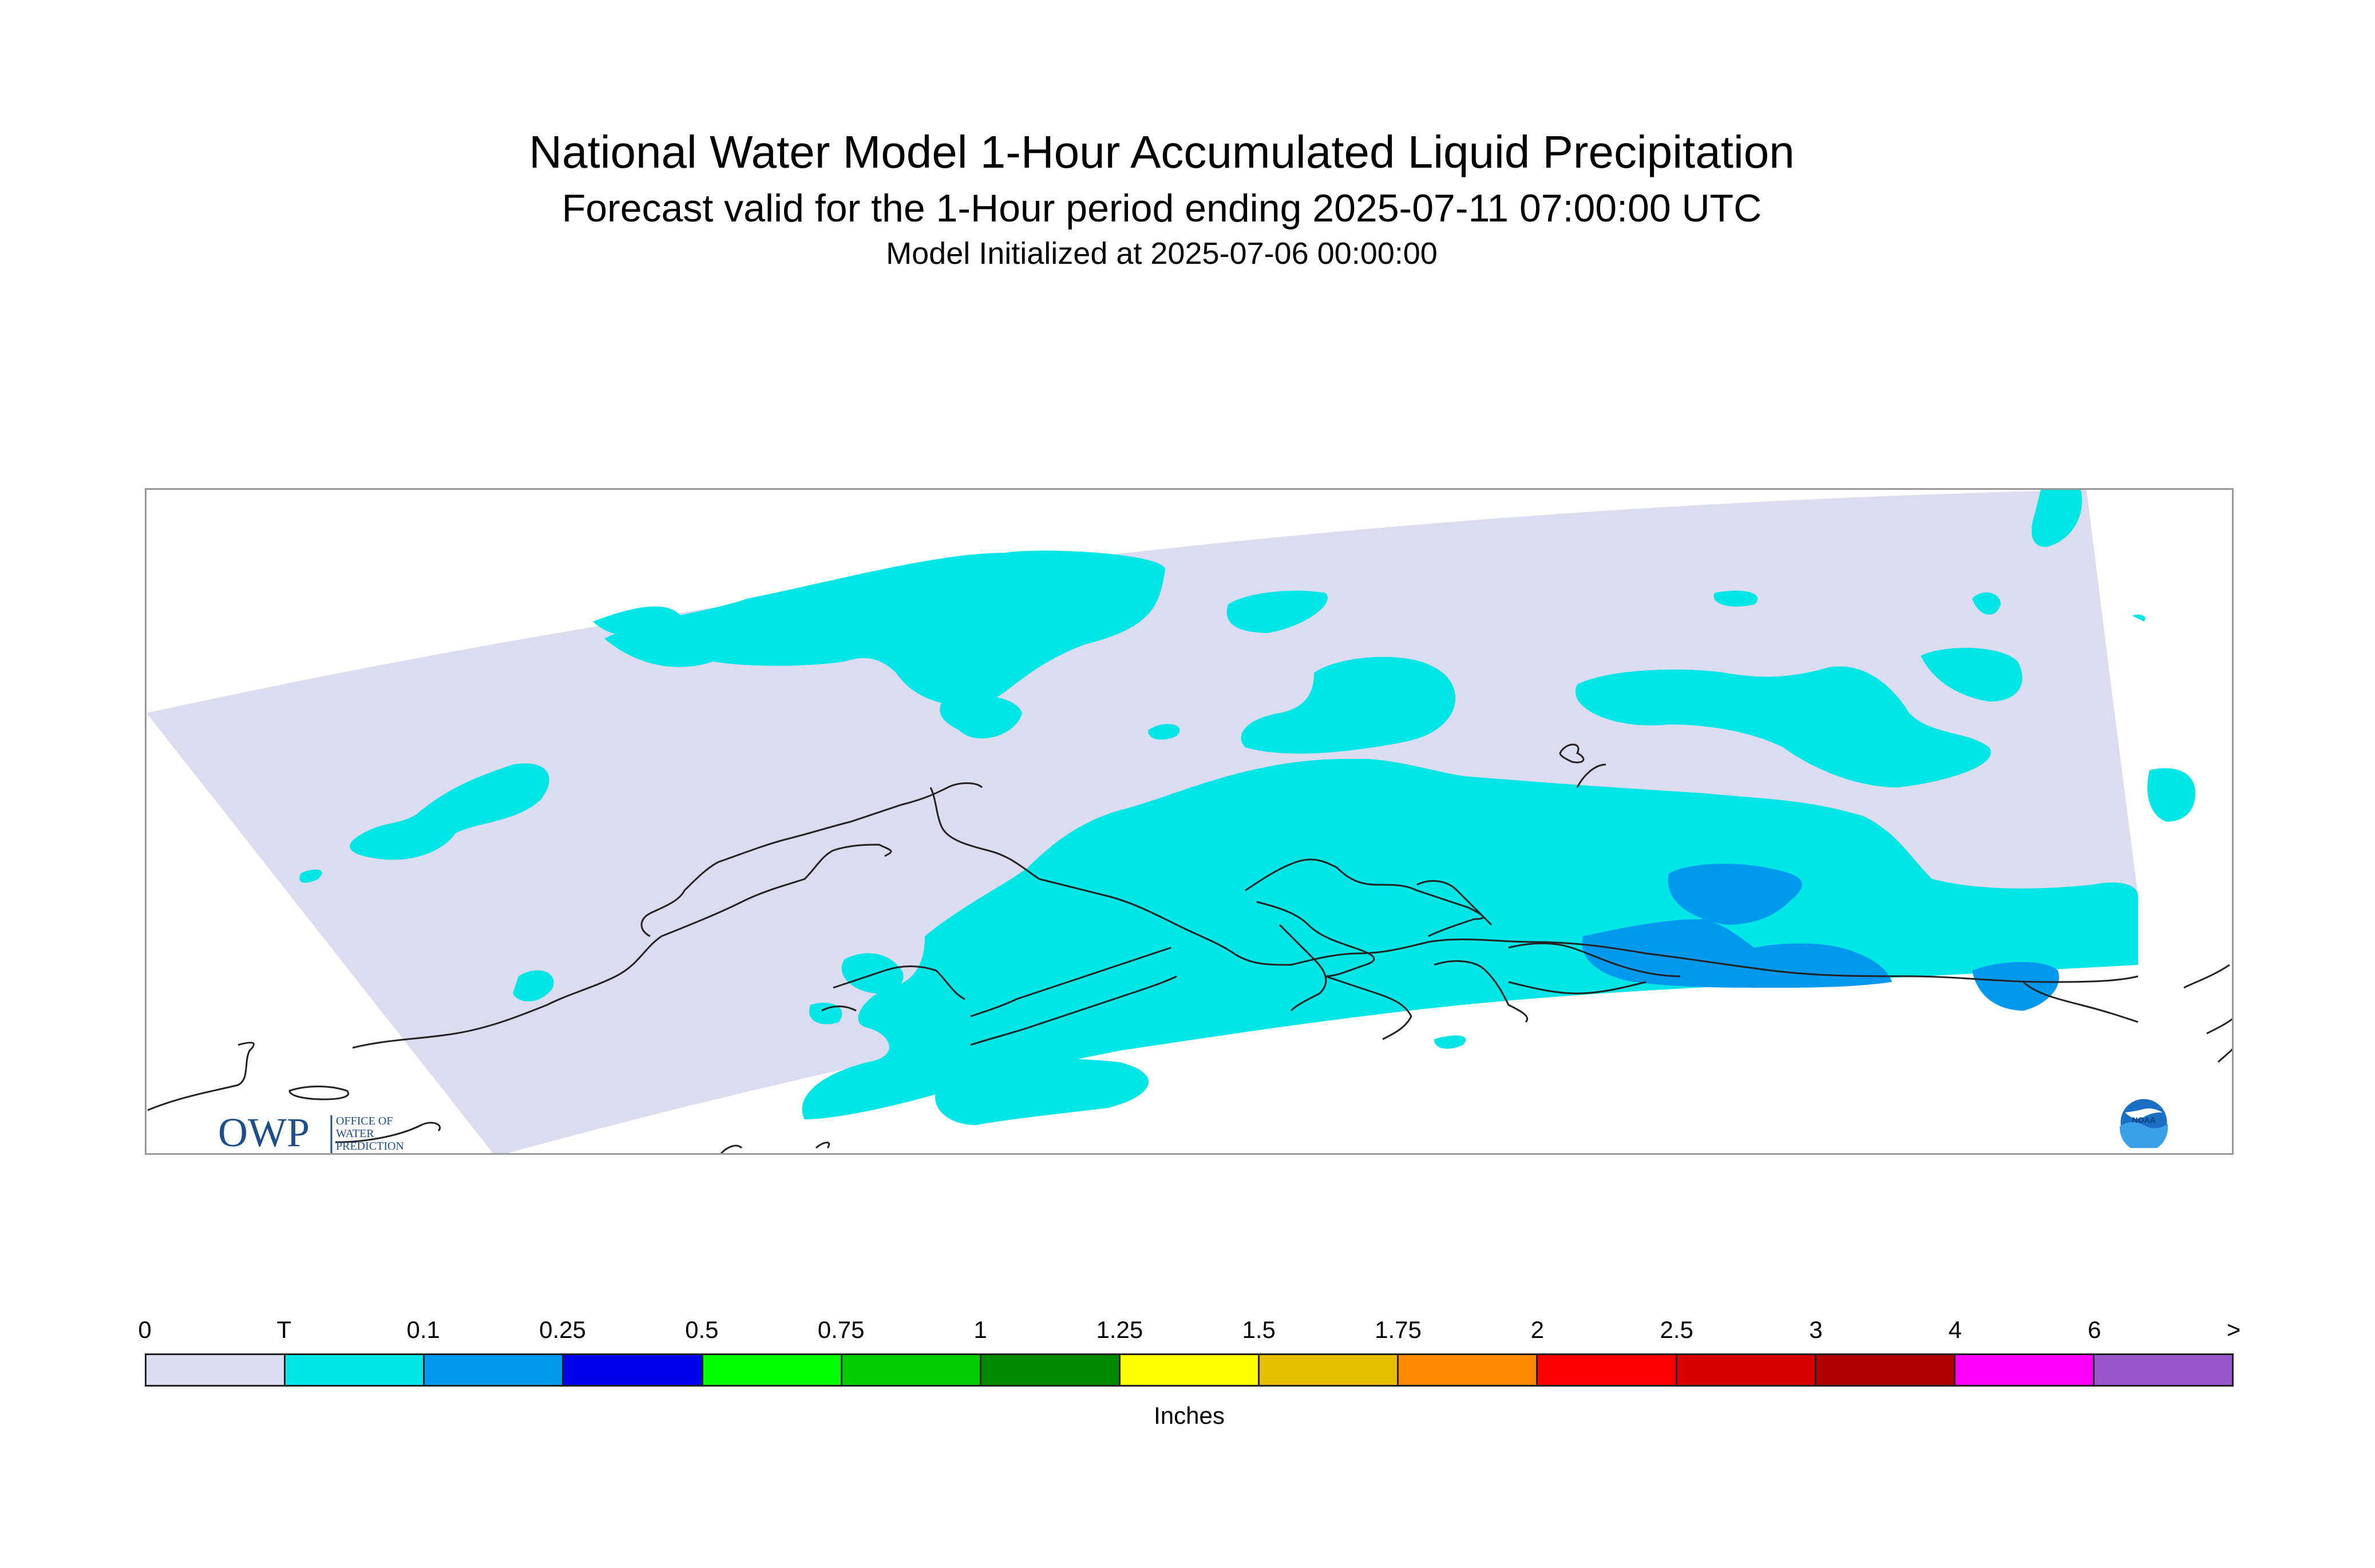 This screenshot has width=2375, height=1568. What do you see at coordinates (423, 1329) in the screenshot?
I see `legend-tick-label: 0.1` at bounding box center [423, 1329].